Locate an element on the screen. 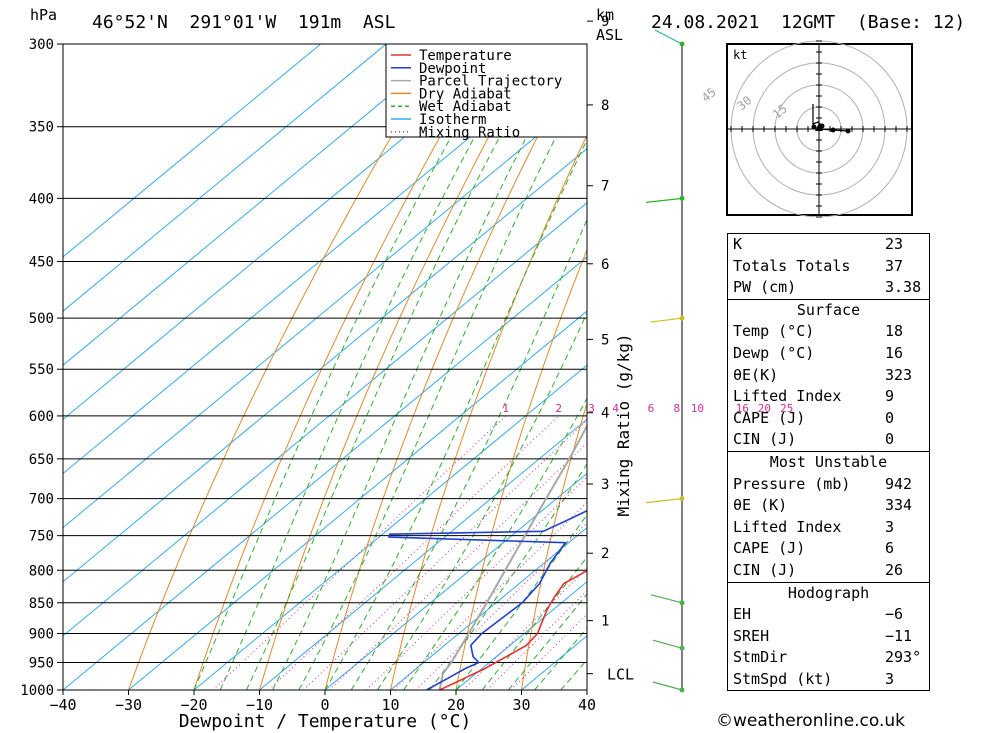 This screenshot has height=733, width=1000. height-tick-label: 7 is located at coordinates (605, 187).